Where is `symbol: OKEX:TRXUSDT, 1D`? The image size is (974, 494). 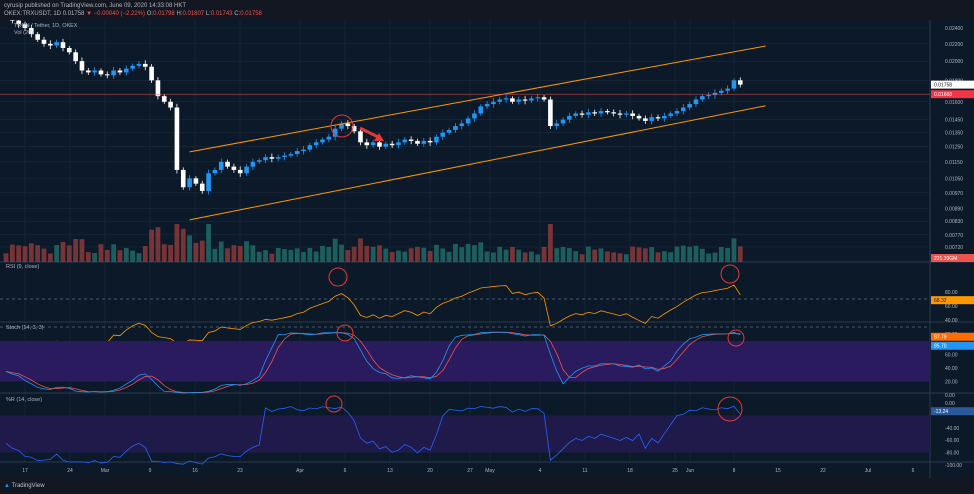
symbol: OKEX:TRXUSDT, 1D is located at coordinates (33, 14).